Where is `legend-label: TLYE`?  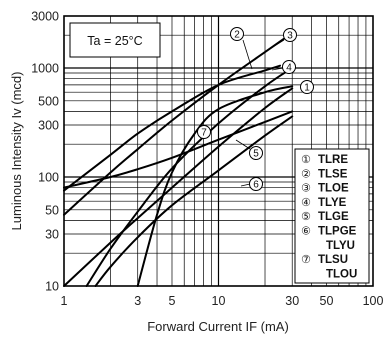 legend-label: TLYE is located at coordinates (332, 203).